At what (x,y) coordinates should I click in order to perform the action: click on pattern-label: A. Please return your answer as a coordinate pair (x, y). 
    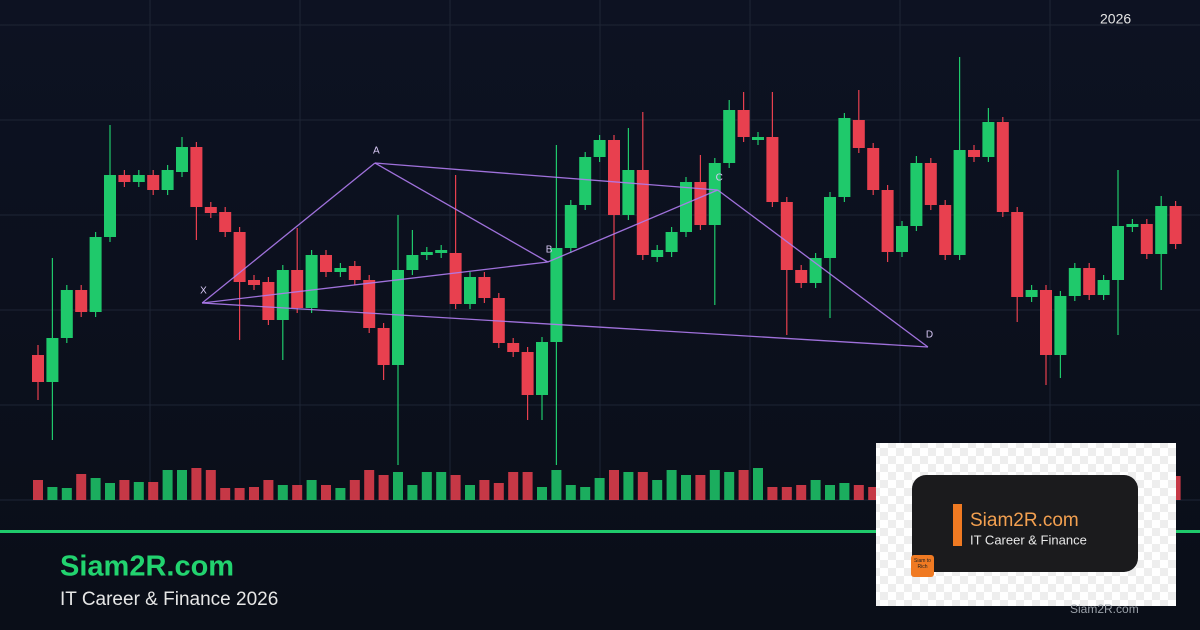
    Looking at the image, I should click on (376, 151).